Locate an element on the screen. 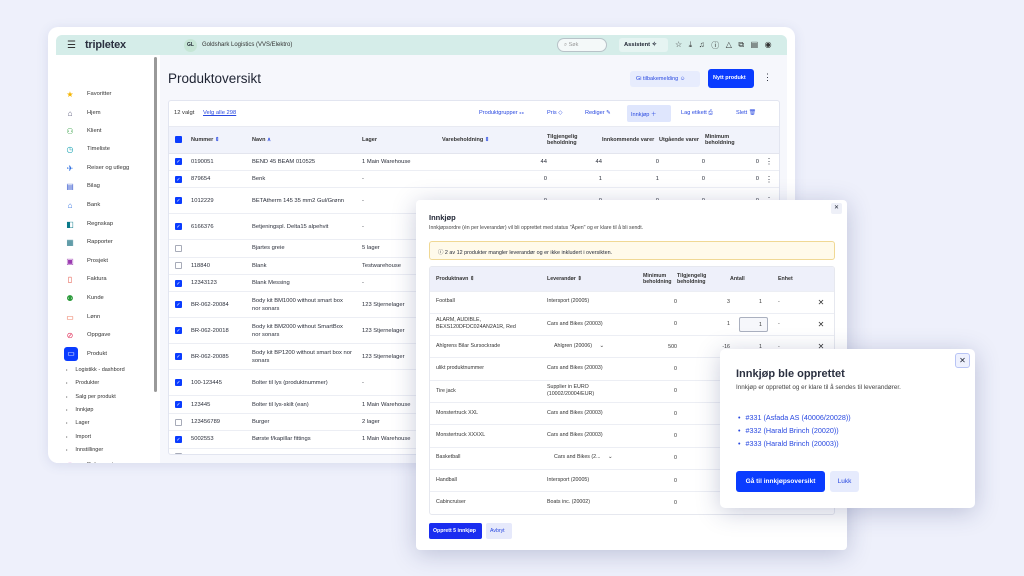 The image size is (1024, 576). sidebar-item-reiser-og-utlegg: ✈ Reiser og utlegg is located at coordinates (97, 168).